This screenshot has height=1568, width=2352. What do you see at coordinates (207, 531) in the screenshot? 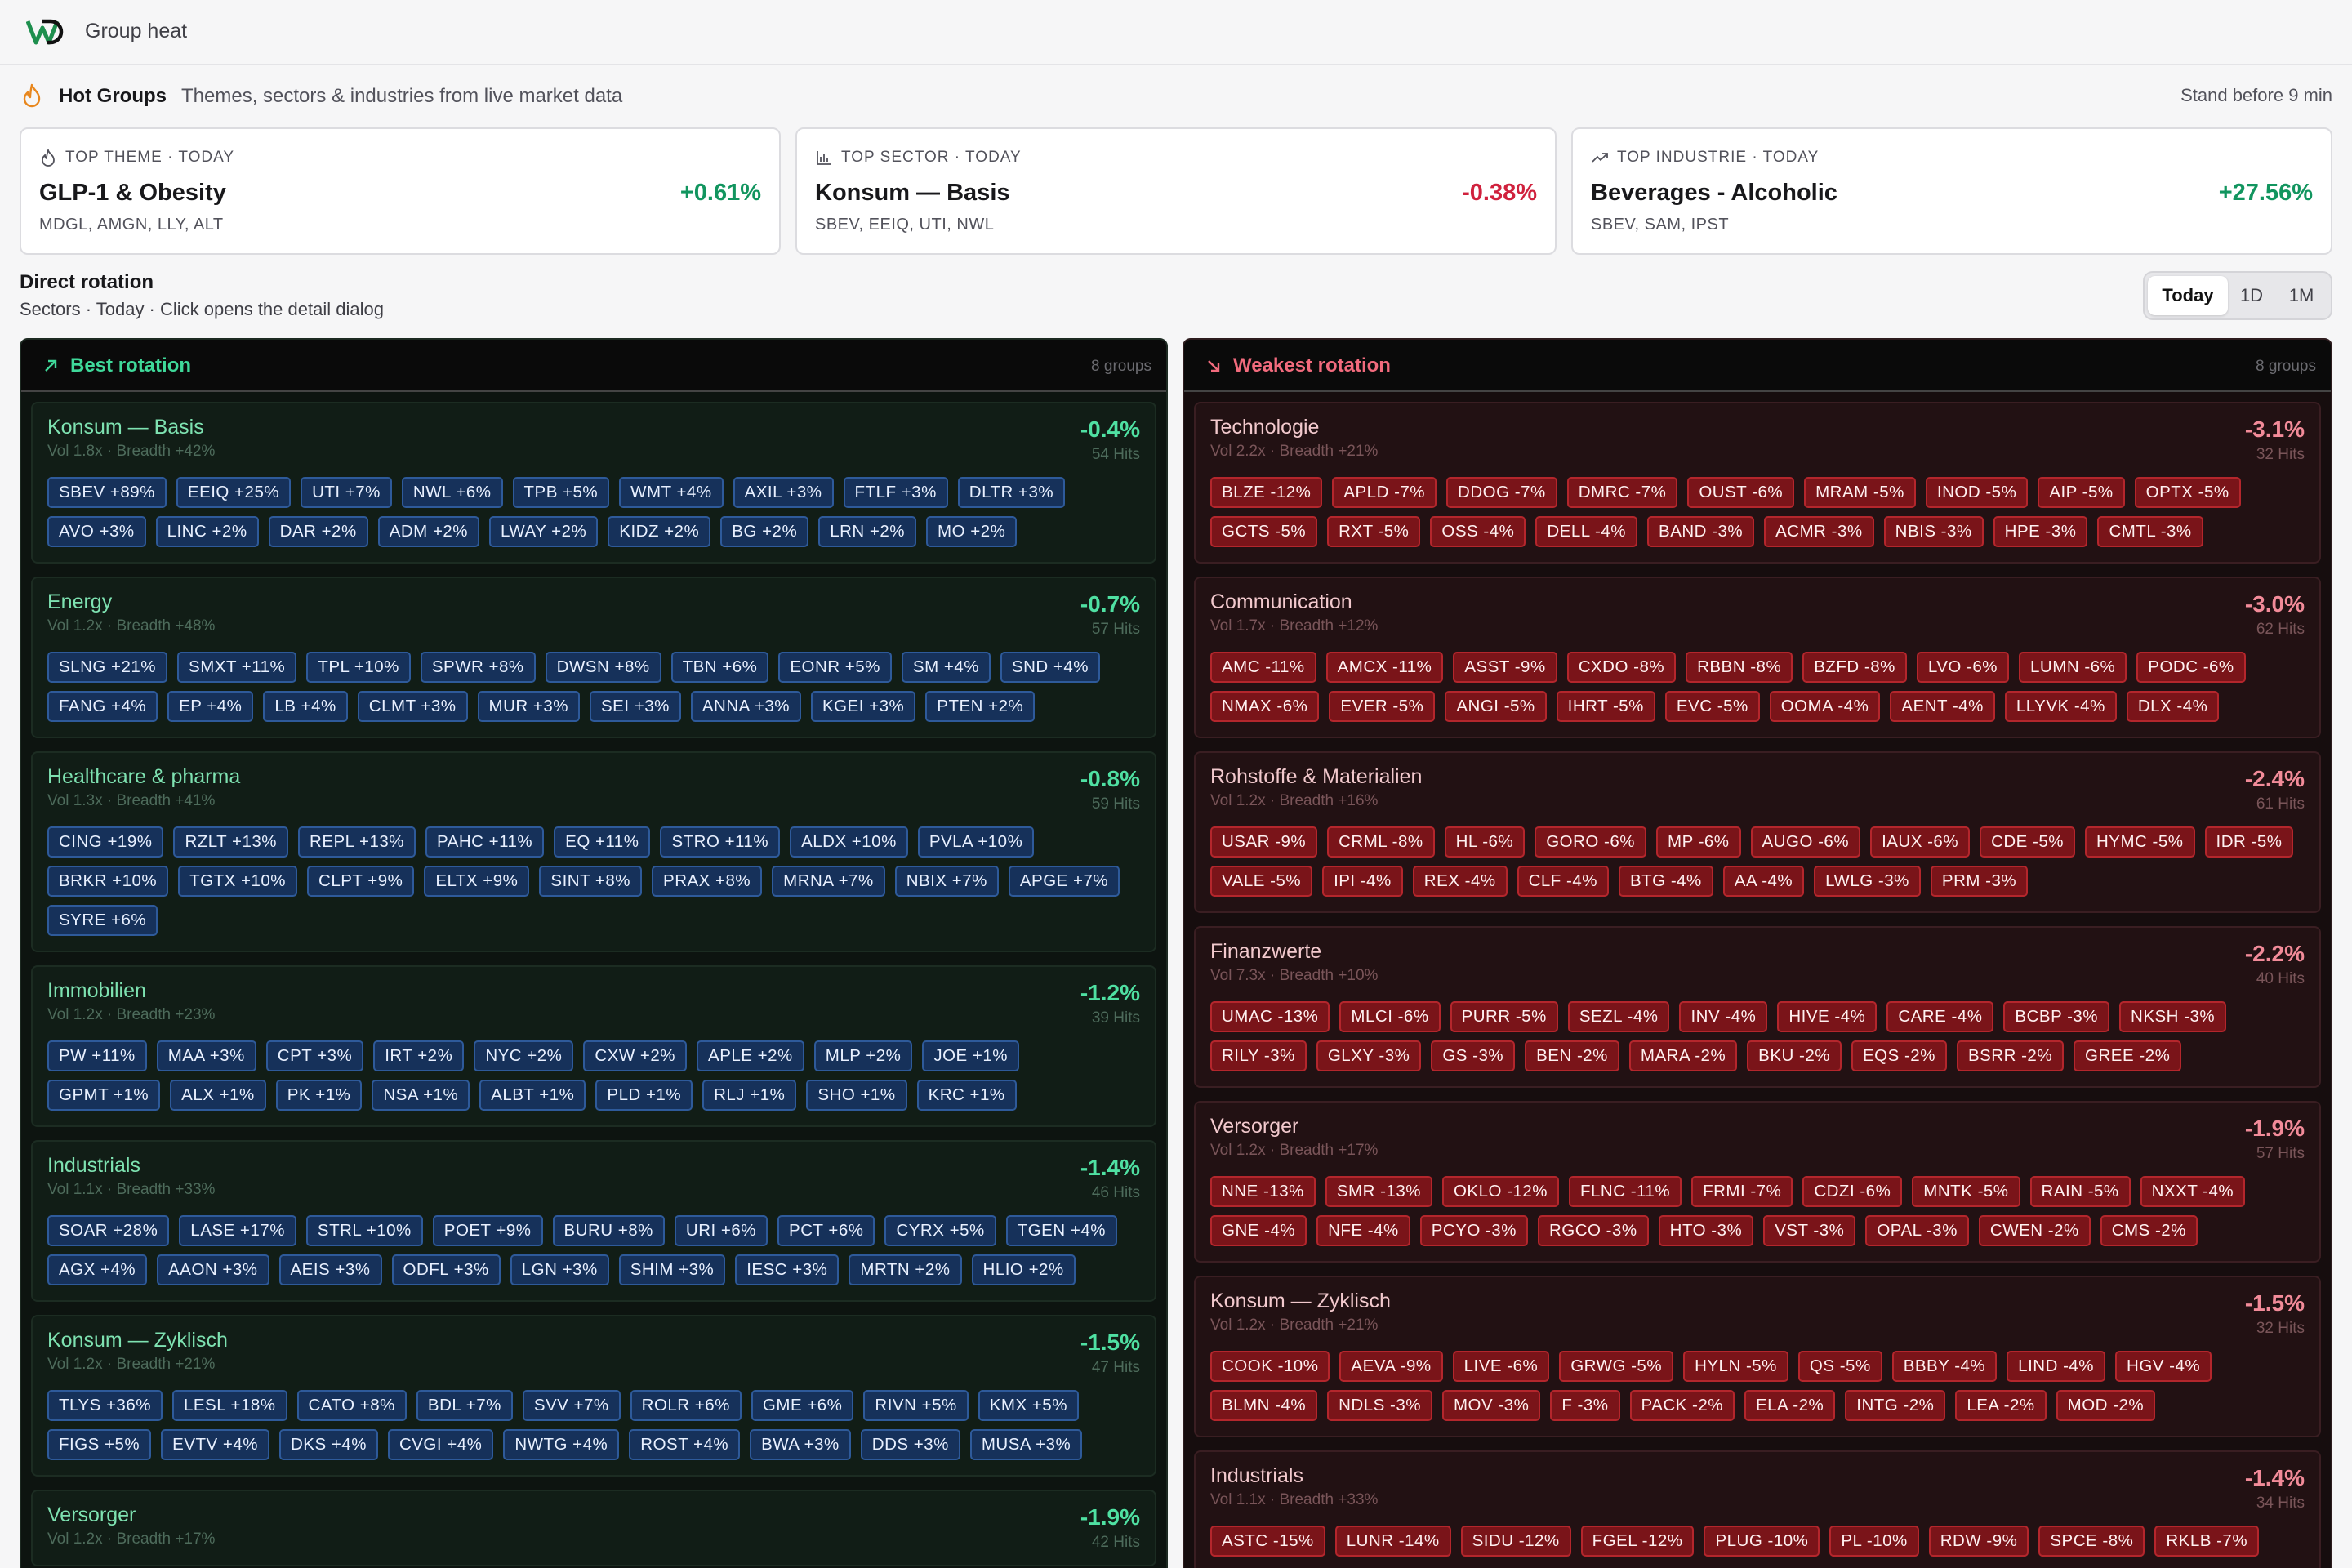
I see `ticker-chip: LINC +2%` at bounding box center [207, 531].